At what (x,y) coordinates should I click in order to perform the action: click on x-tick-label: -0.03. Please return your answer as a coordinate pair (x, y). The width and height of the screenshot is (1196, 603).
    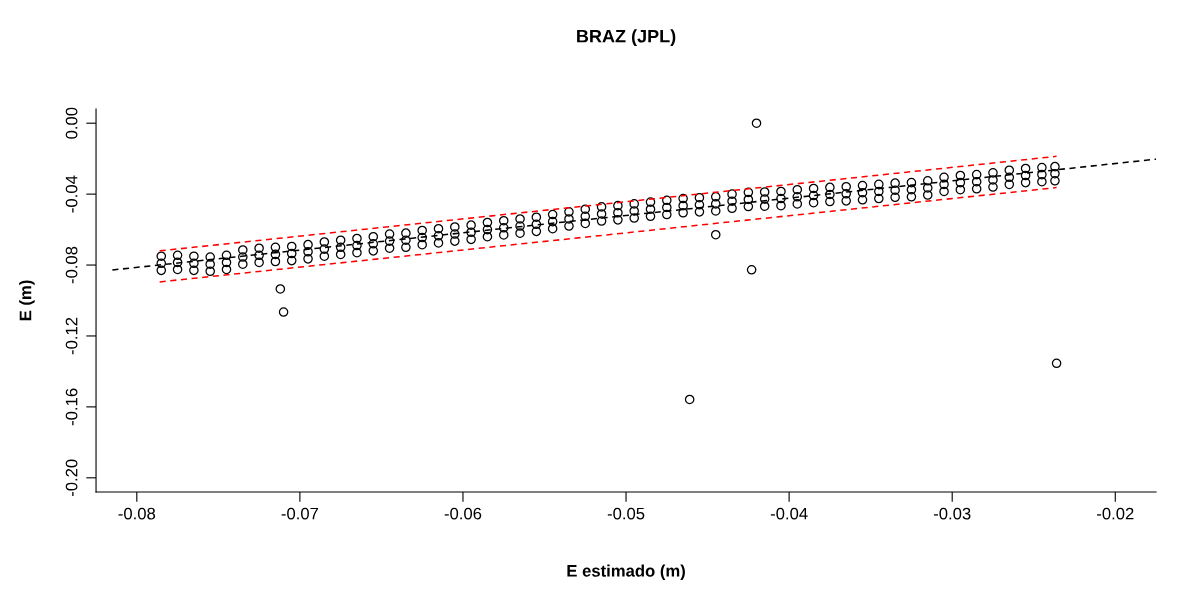
    Looking at the image, I should click on (952, 513).